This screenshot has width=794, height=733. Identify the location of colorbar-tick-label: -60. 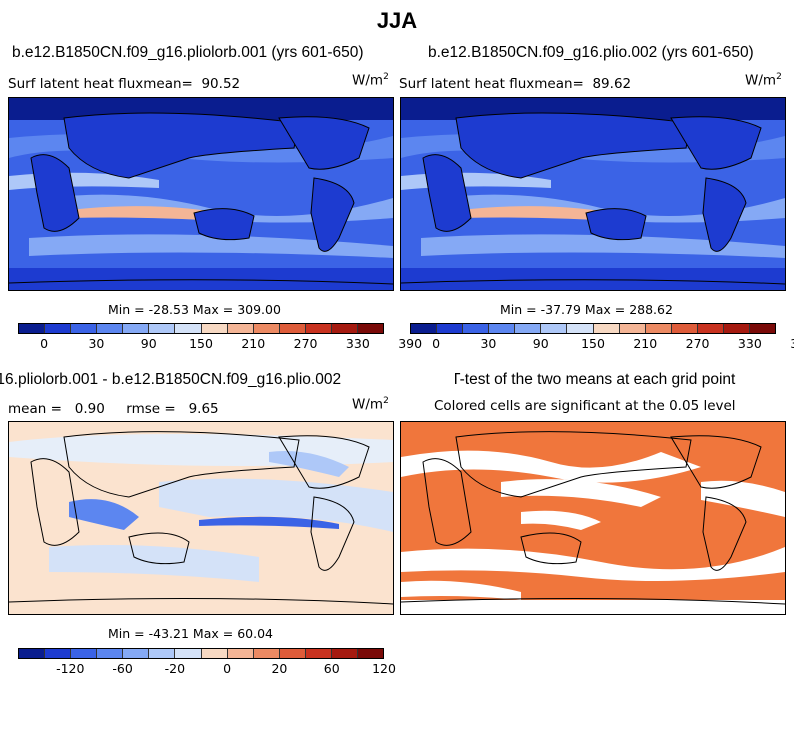
(122, 668).